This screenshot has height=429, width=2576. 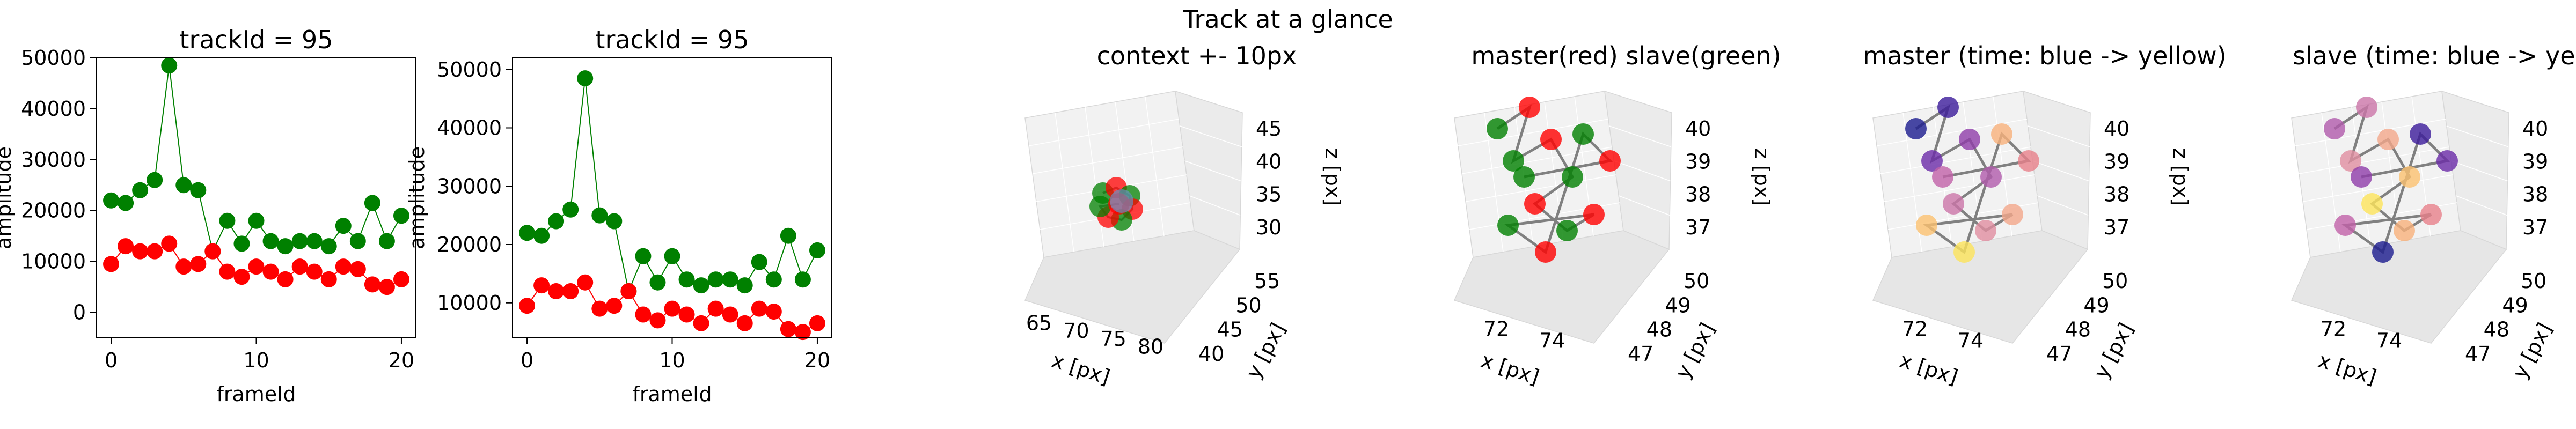 I want to click on y-tick-label: 45, so click(x=1230, y=330).